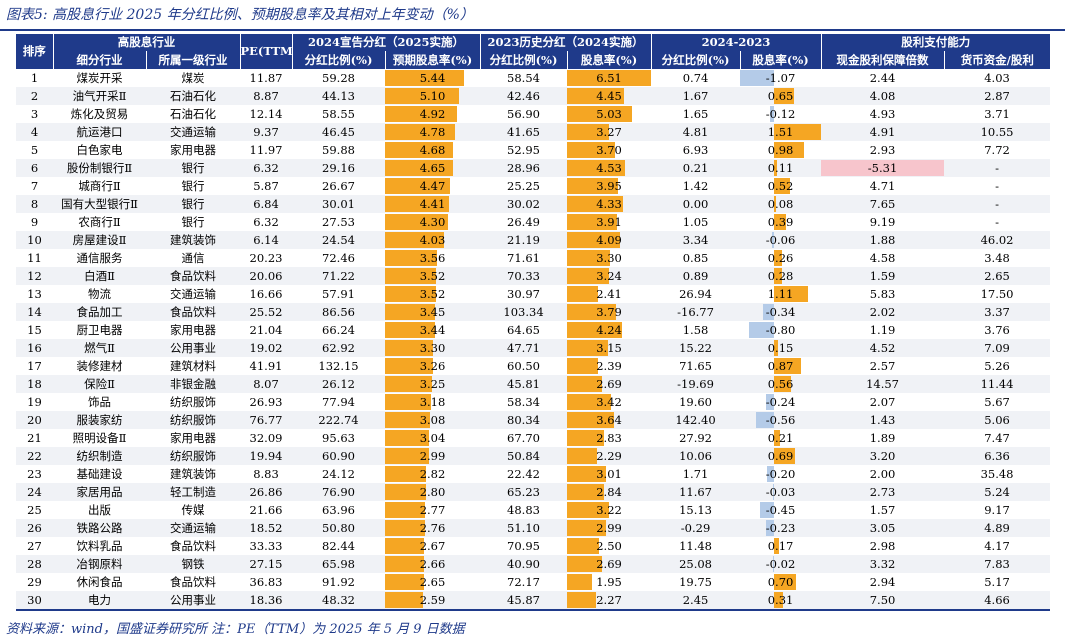 The image size is (1065, 643). I want to click on payout-change-cell: 3.34, so click(696, 240).